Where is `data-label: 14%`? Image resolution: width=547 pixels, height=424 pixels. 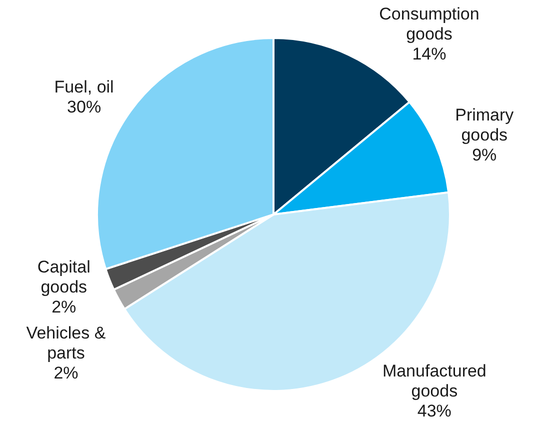 data-label: 14% is located at coordinates (429, 54).